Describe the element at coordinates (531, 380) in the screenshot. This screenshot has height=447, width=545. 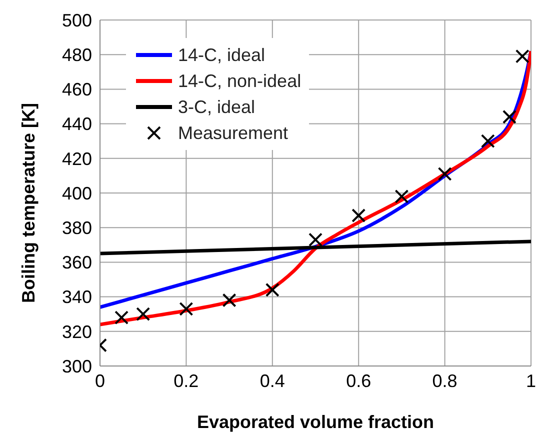
I see `x-tick-label: 1` at that location.